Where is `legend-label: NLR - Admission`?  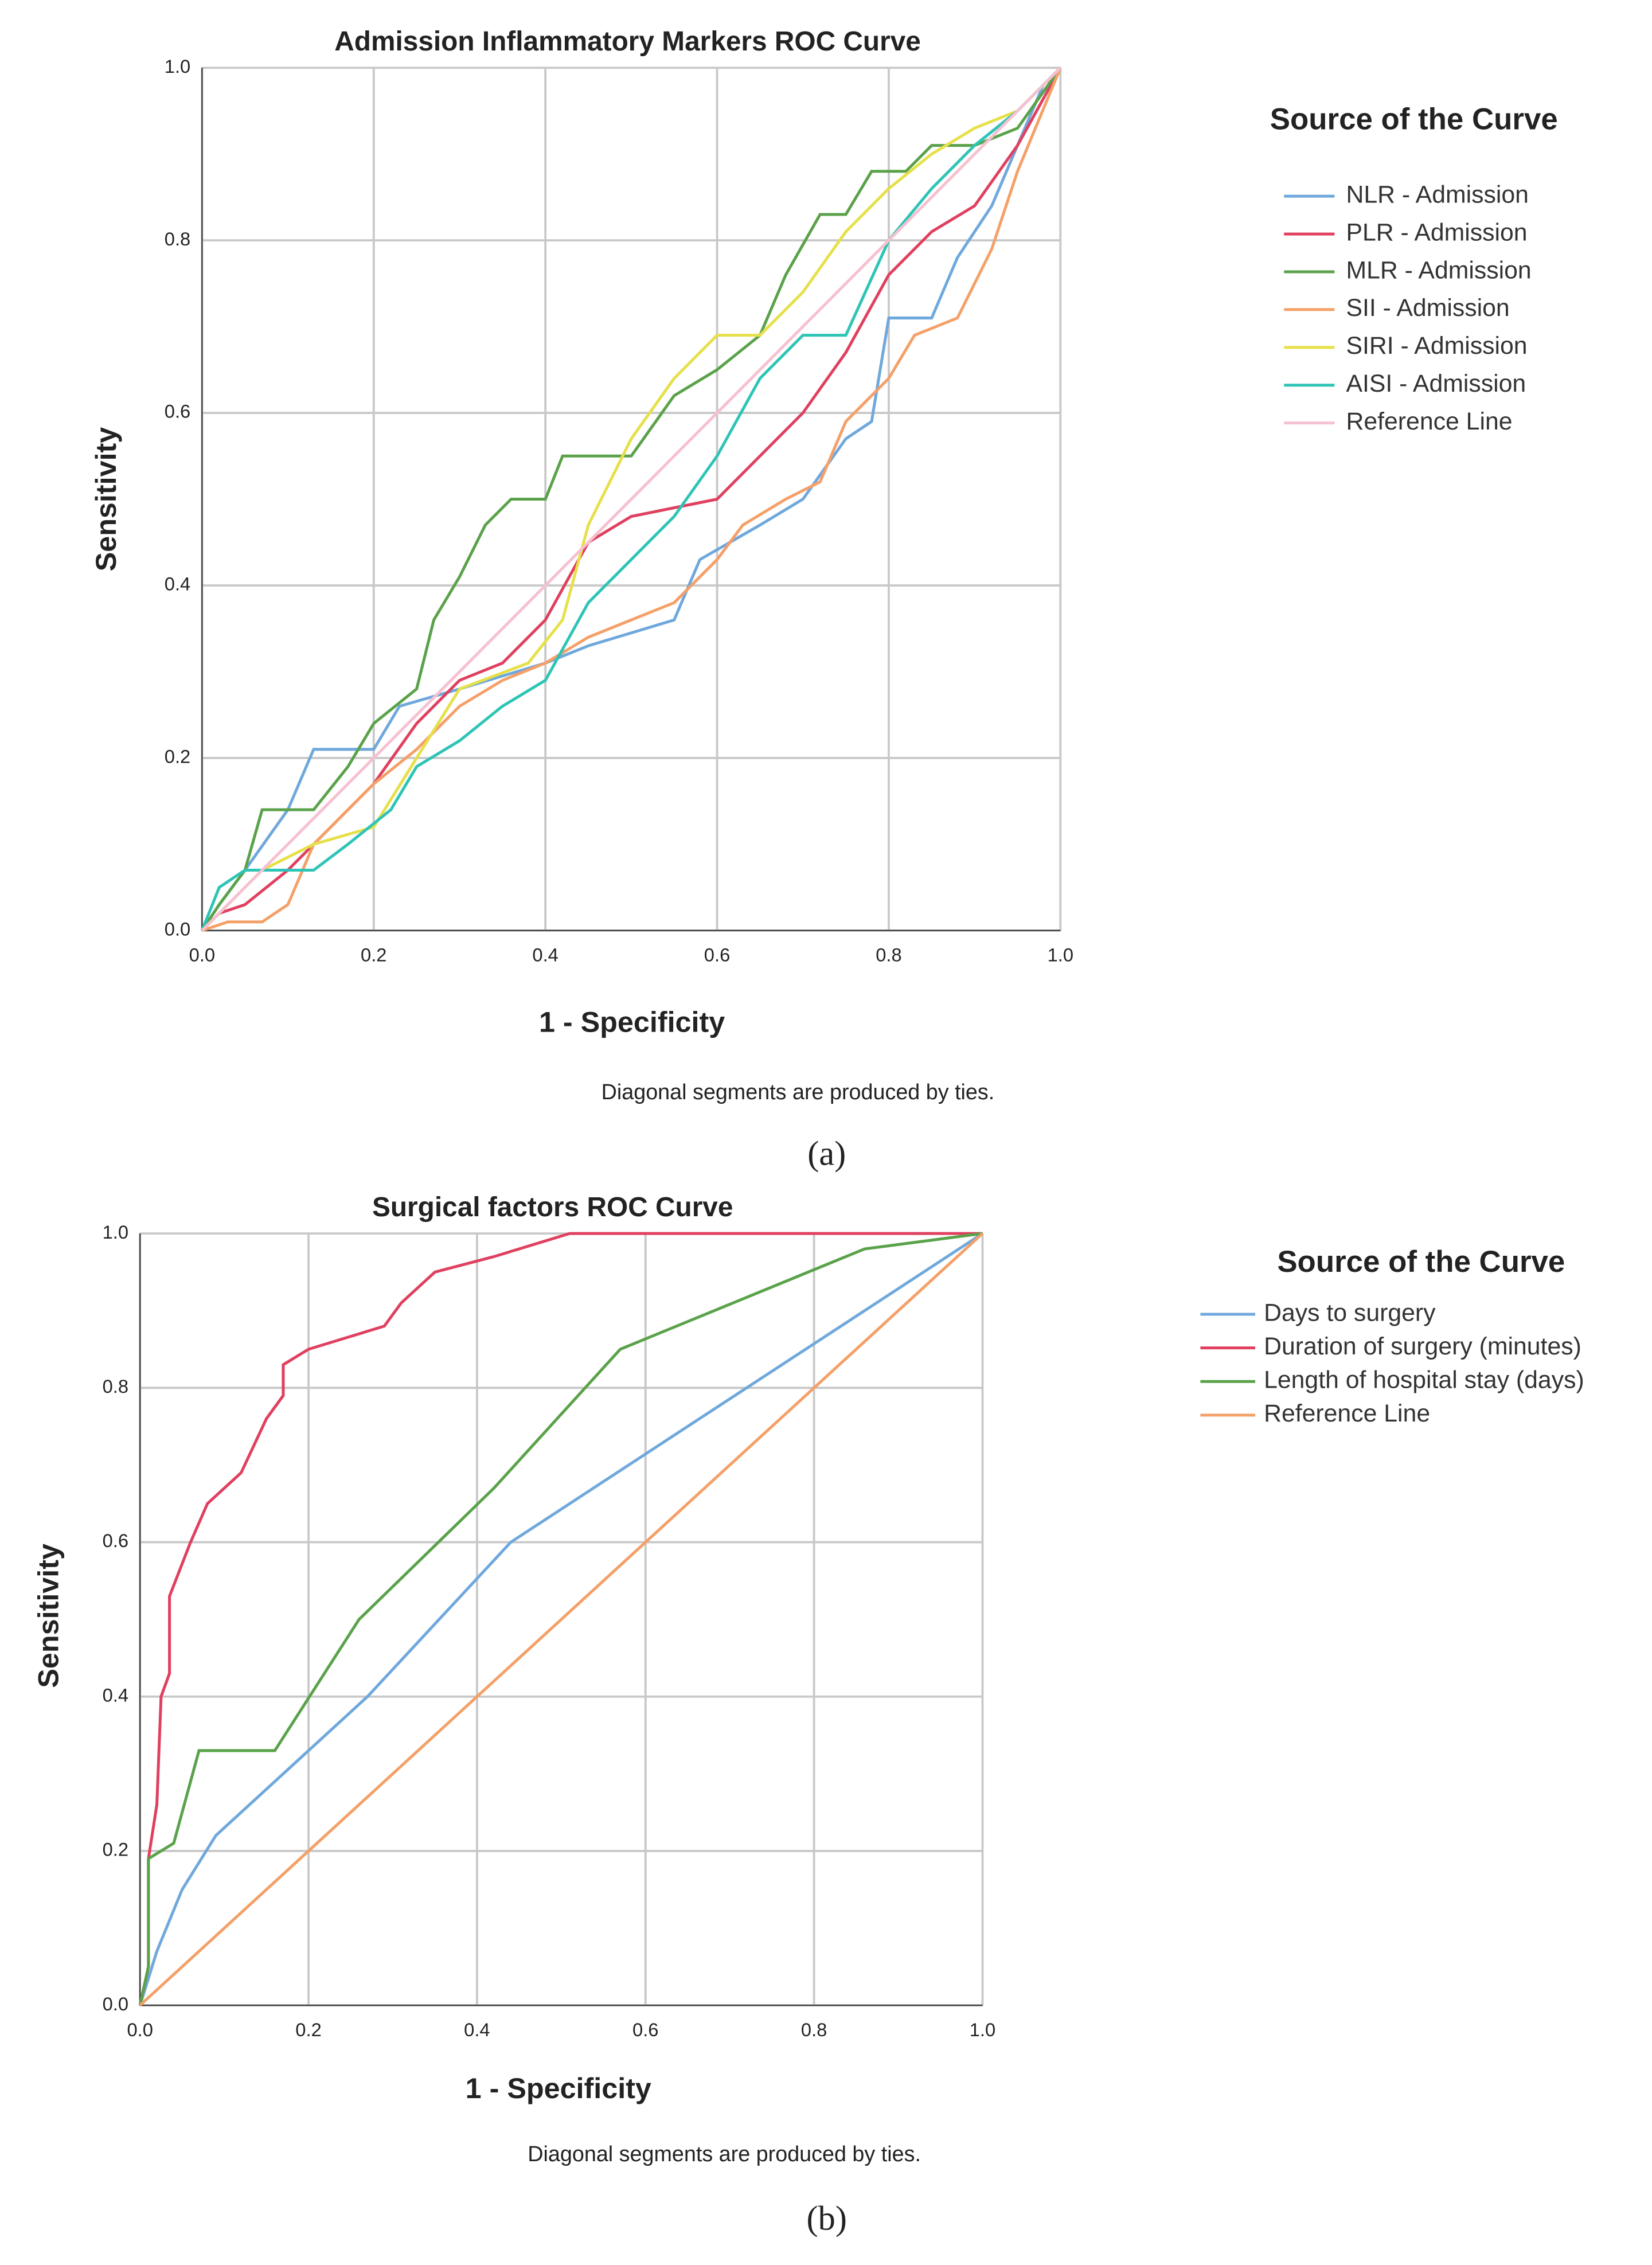
legend-label: NLR - Admission is located at coordinates (1437, 194).